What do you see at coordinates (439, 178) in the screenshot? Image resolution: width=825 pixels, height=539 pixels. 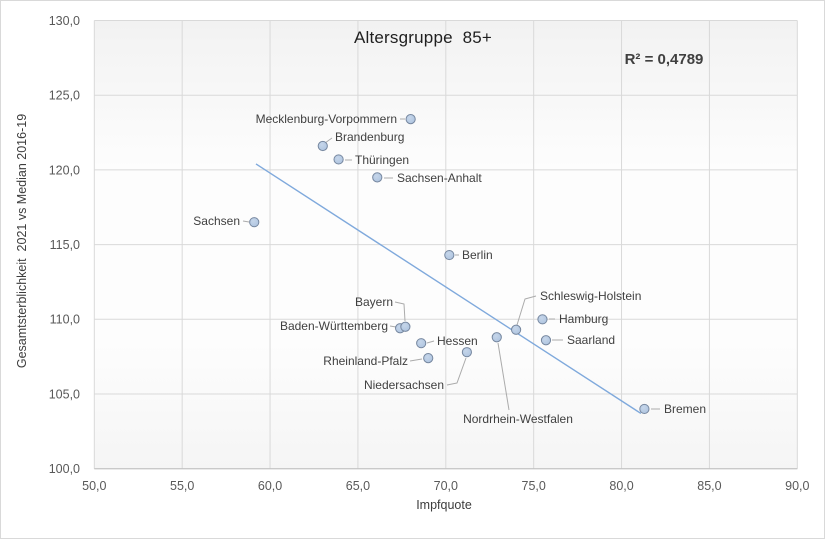 I see `data-label-sachsen-anhalt: Sachsen-Anhalt` at bounding box center [439, 178].